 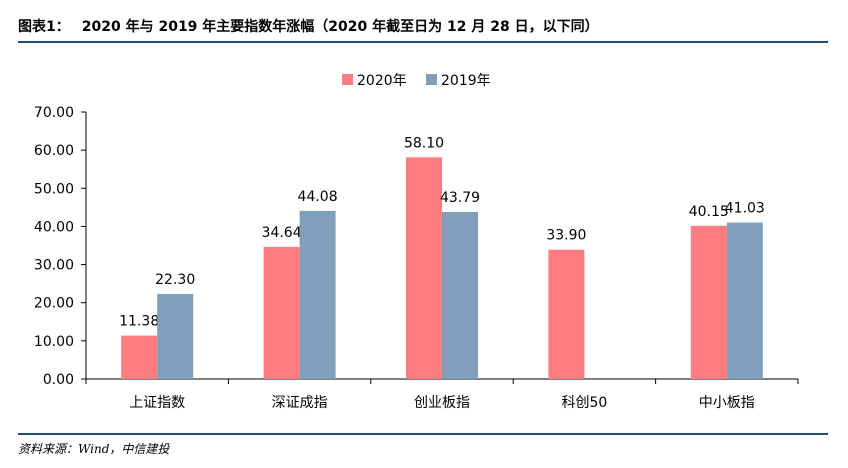 I want to click on y-tick-label: 60.00, so click(x=54, y=151).